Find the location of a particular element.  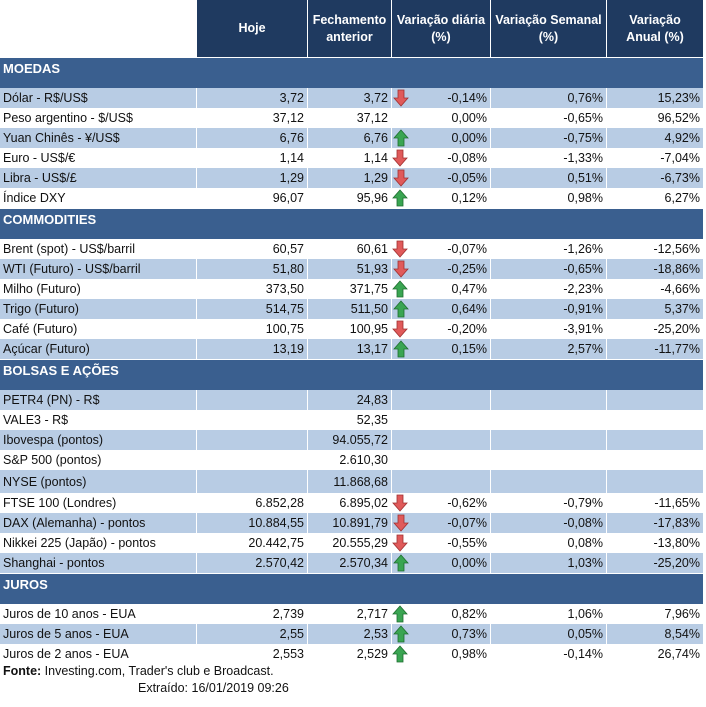

cell-var-semanal: 0,08% is located at coordinates (548, 543).